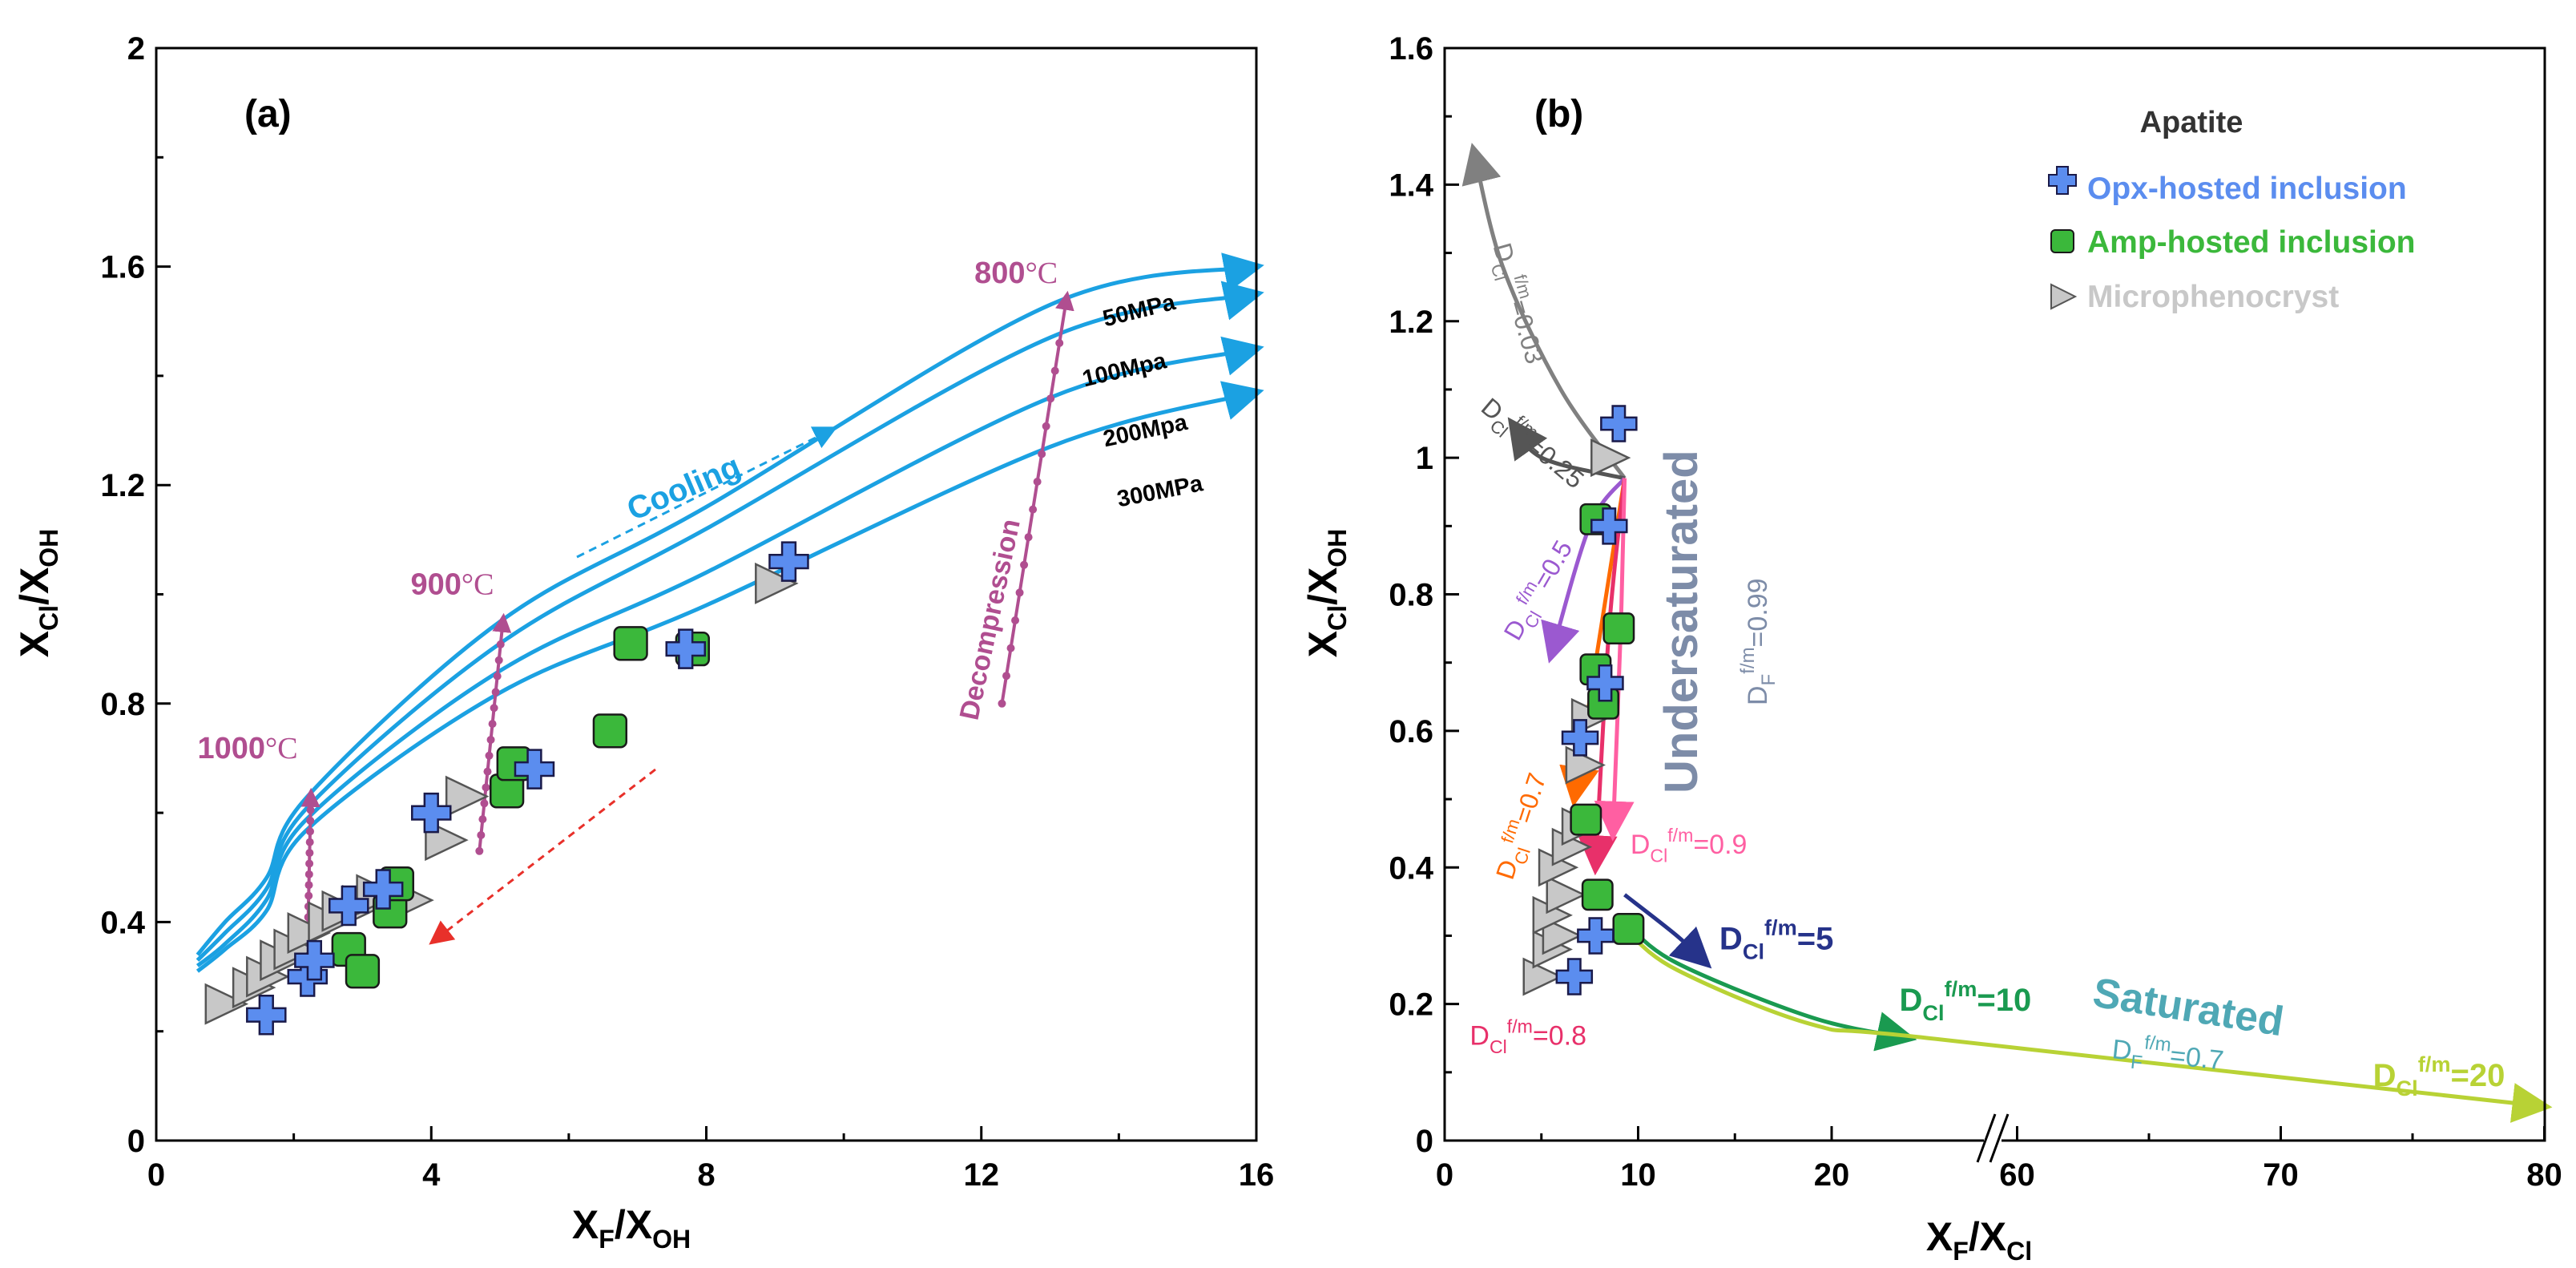 The height and width of the screenshot is (1268, 2576). Describe the element at coordinates (1527, 1036) in the screenshot. I see `path-label: DClf/m=0.8` at that location.